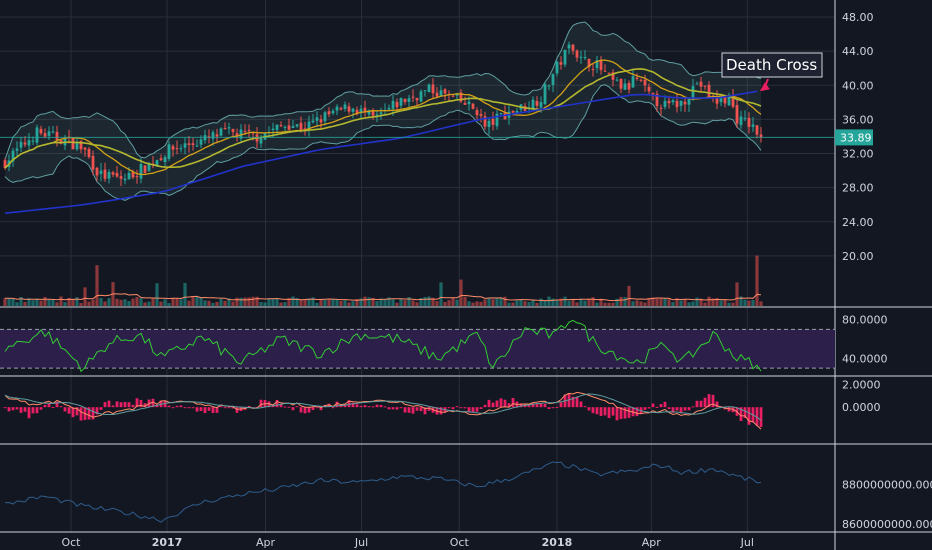 The image size is (932, 550). What do you see at coordinates (865, 358) in the screenshot?
I see `rsi-tick-label: 40.0000` at bounding box center [865, 358].